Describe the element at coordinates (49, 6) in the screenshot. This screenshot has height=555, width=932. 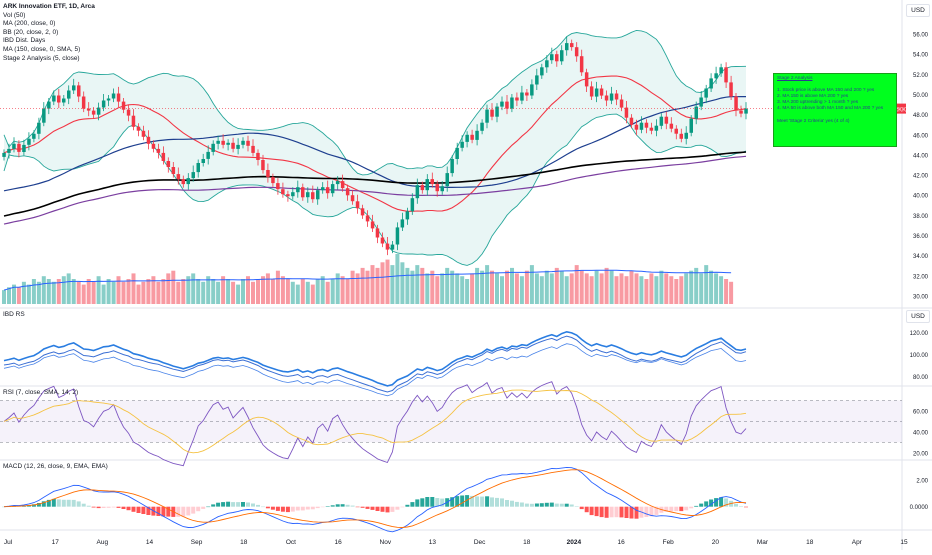
I see `symbol-title: ARK Innovation ETF, 1D, Arca` at that location.